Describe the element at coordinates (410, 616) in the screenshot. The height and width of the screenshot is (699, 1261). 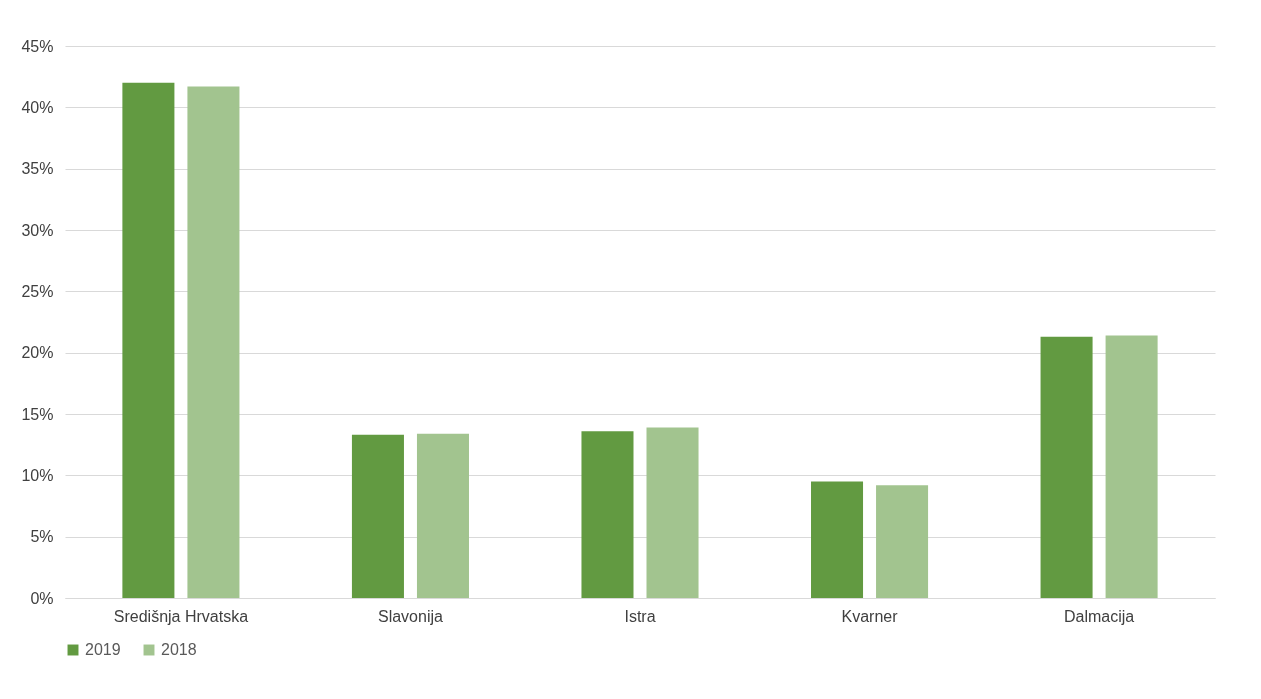
I see `x-tick-label: Slavonija` at that location.